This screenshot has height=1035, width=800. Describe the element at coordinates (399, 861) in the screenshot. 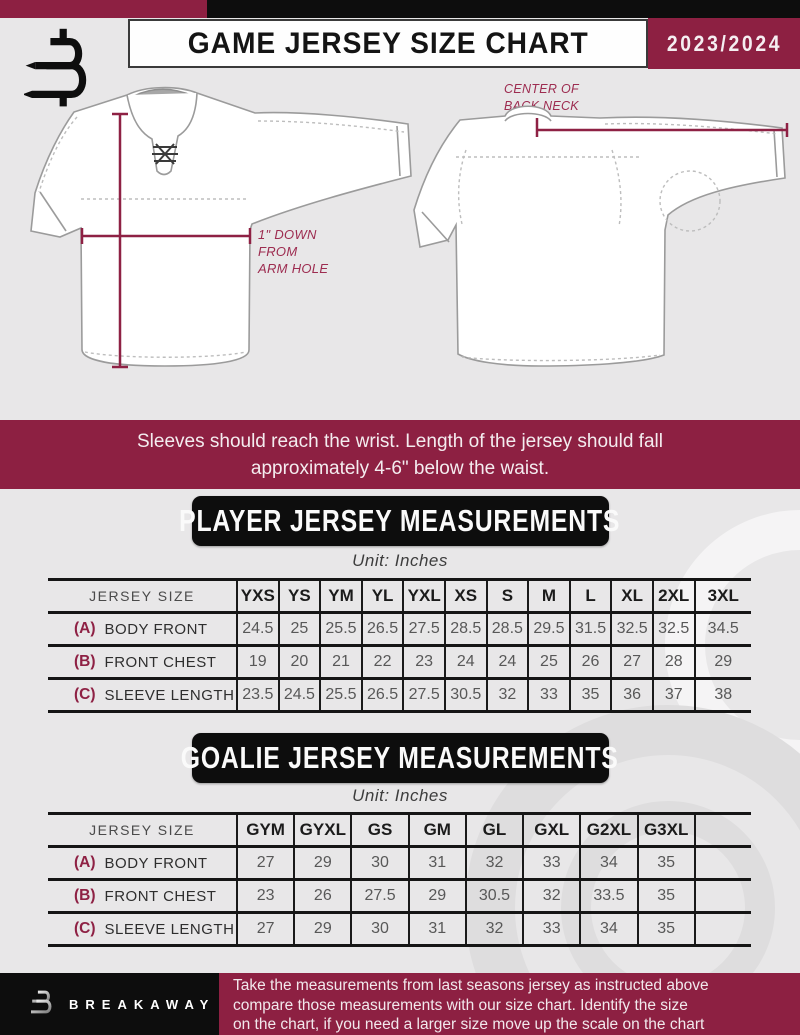

I see `size-table-row: (A) BODY FRONT 27 29 30 31 32 33 34 35` at that location.